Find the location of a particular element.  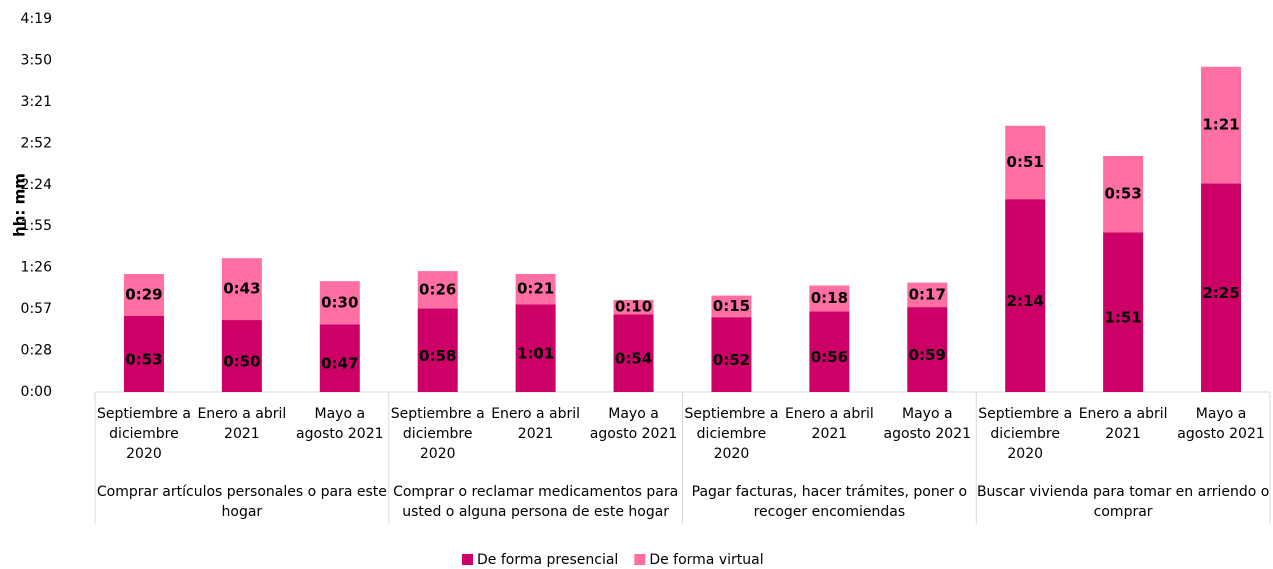

data-label: 0:10 is located at coordinates (633, 307).